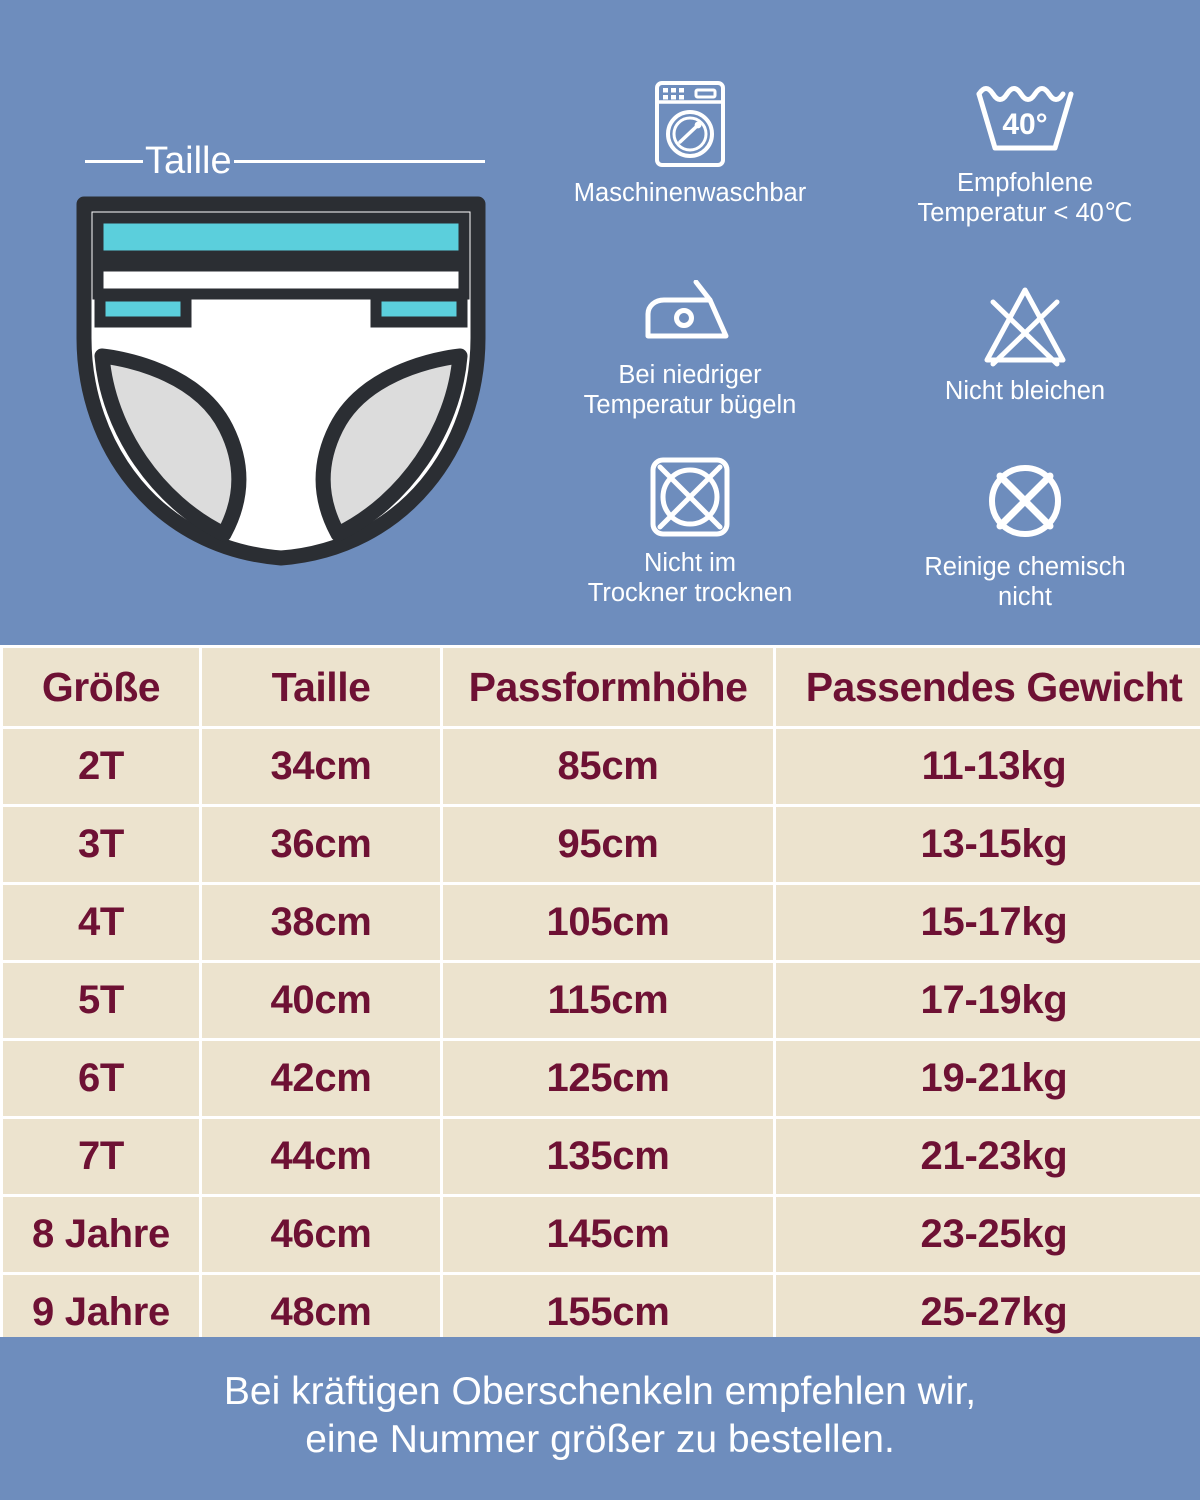  I want to click on cell-weight: 13-15kg, so click(988, 844).